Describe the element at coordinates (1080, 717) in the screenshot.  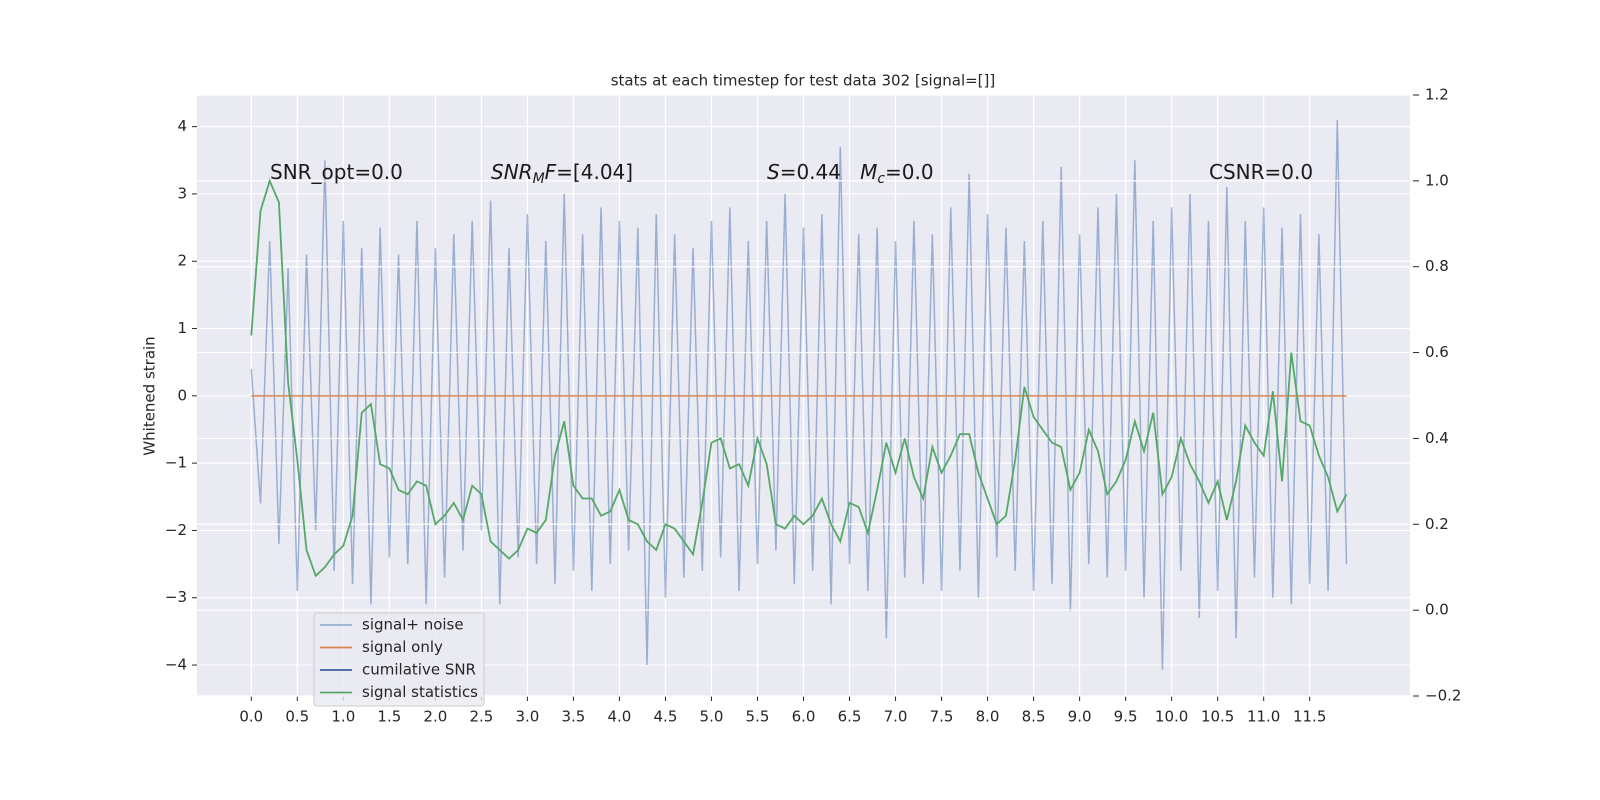
I see `x-tick-label: 9.0` at that location.